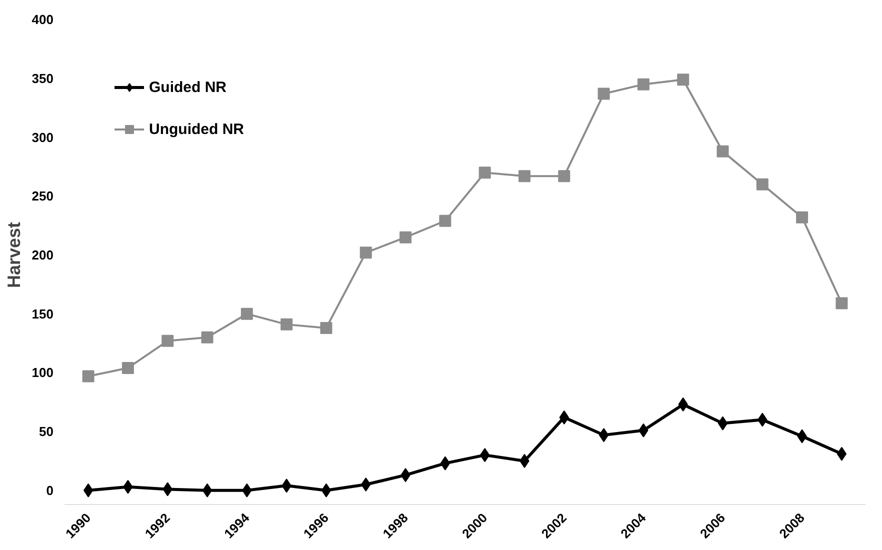 The width and height of the screenshot is (882, 550). Describe the element at coordinates (43, 255) in the screenshot. I see `y-tick-label: 200` at that location.